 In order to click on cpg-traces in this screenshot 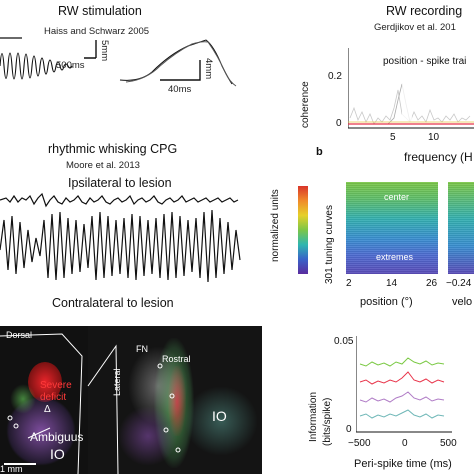, I will do `click(120, 237)`.